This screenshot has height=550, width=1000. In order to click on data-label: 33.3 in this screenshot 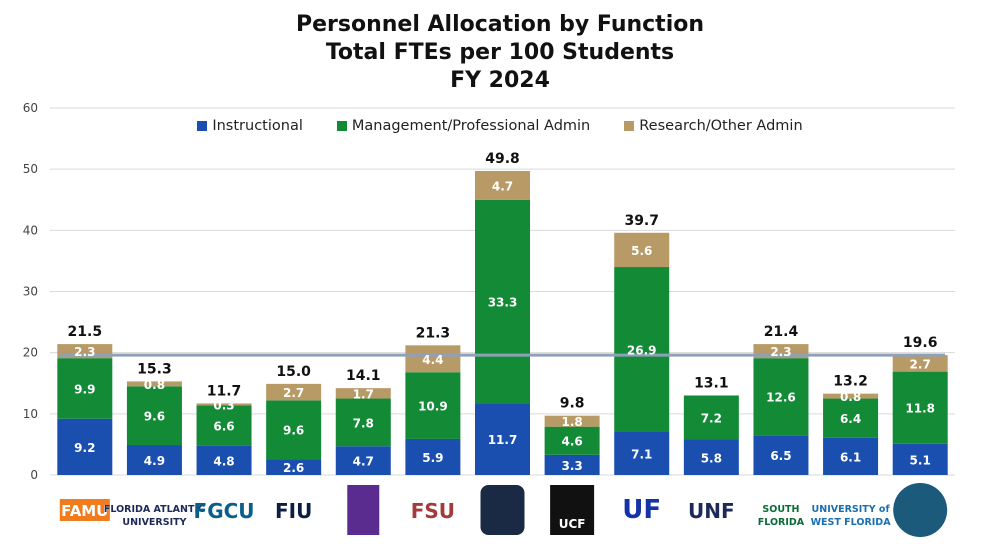, I will do `click(503, 303)`.